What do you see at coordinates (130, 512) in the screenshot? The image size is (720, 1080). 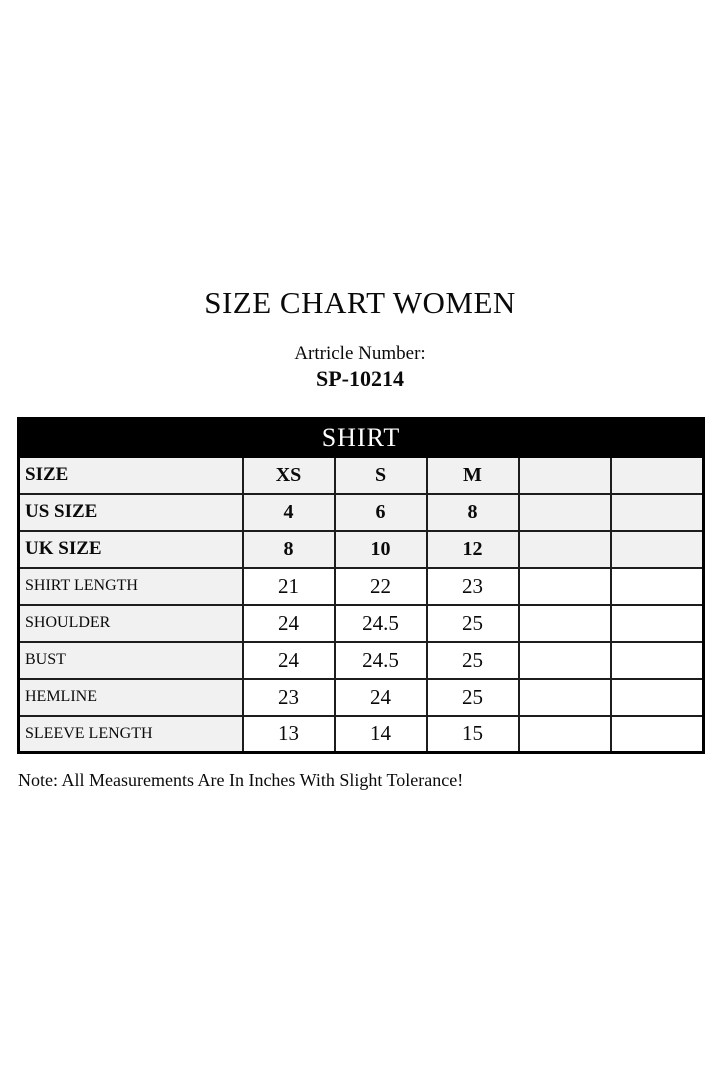 I see `row-label: US SIZE` at bounding box center [130, 512].